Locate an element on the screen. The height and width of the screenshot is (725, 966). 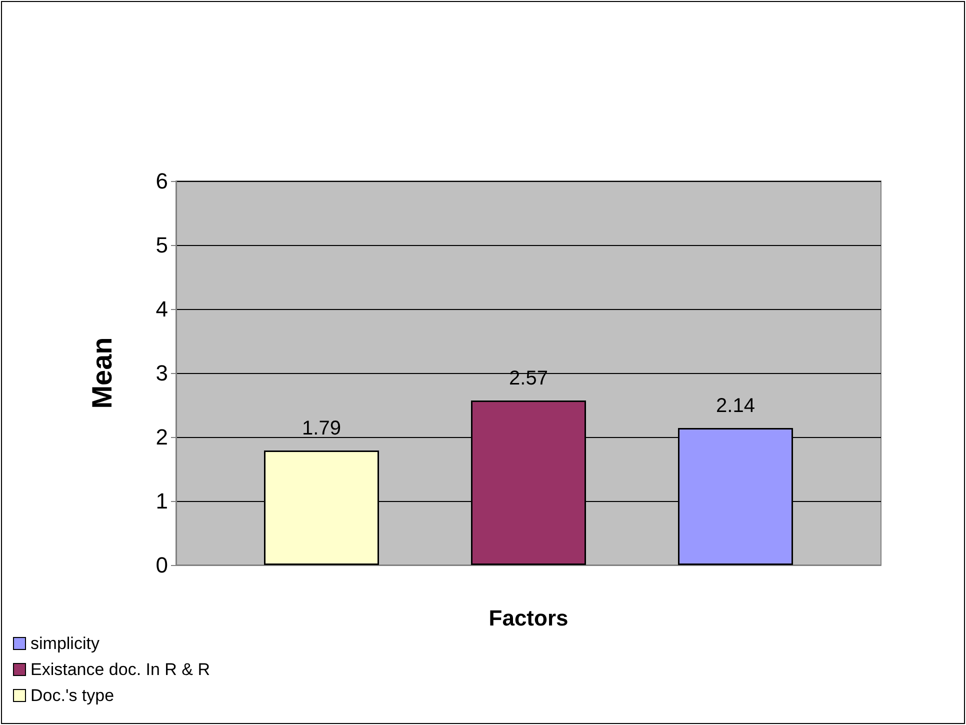
y-tick-label: 1 is located at coordinates (162, 501).